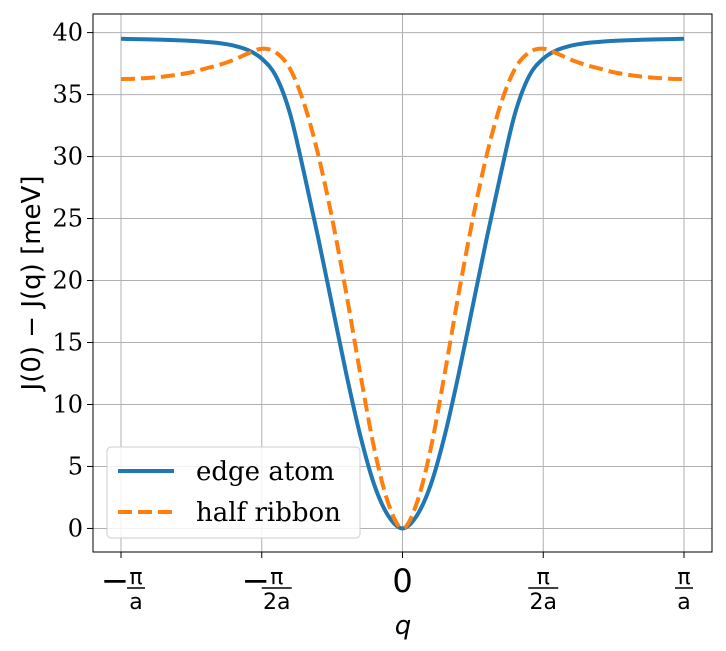 The image size is (726, 651). I want to click on x-axis-title: q, so click(403, 626).